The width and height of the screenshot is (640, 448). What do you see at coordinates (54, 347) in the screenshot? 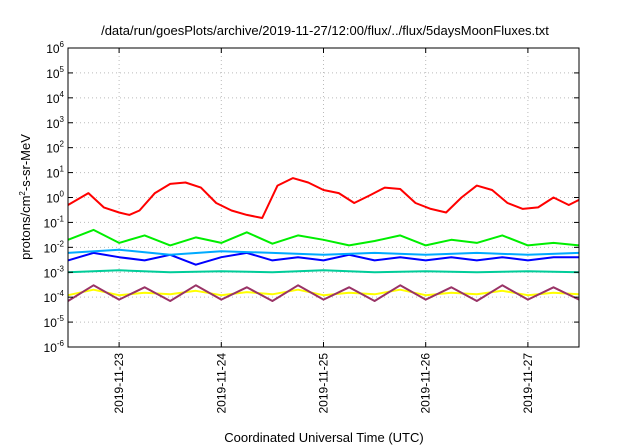
I see `y-tick-label: 10⁻⁶` at bounding box center [54, 347].